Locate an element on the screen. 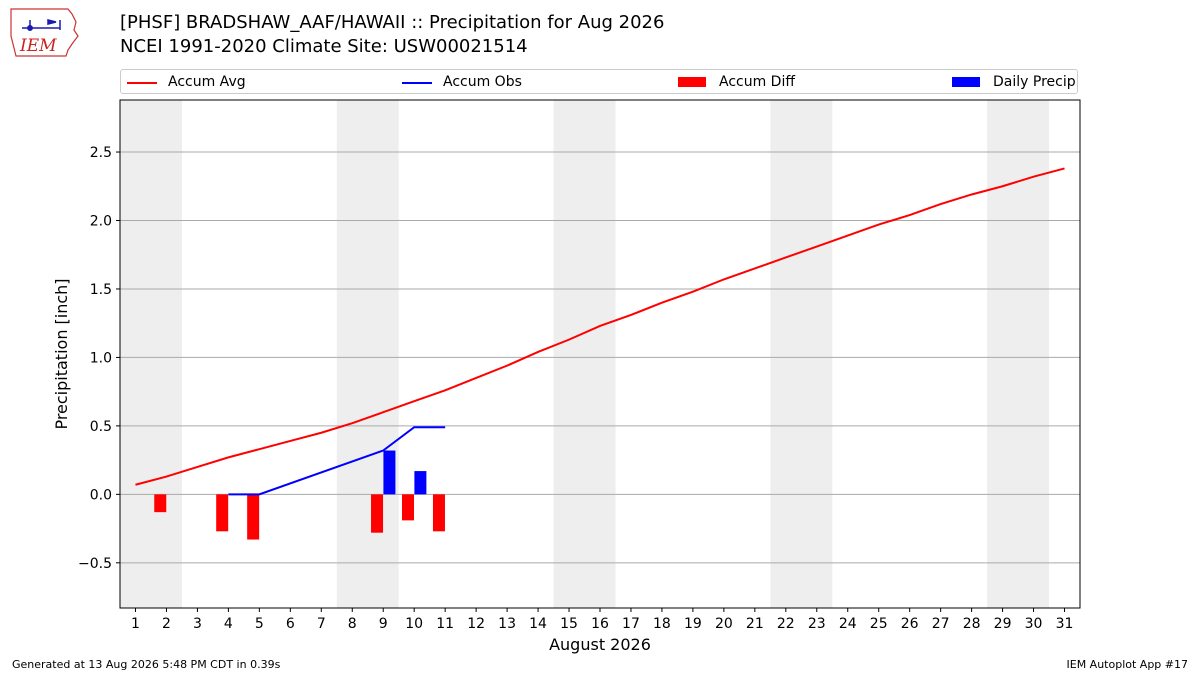 Image resolution: width=1200 pixels, height=675 pixels. x-tick-label: 17 is located at coordinates (631, 624).